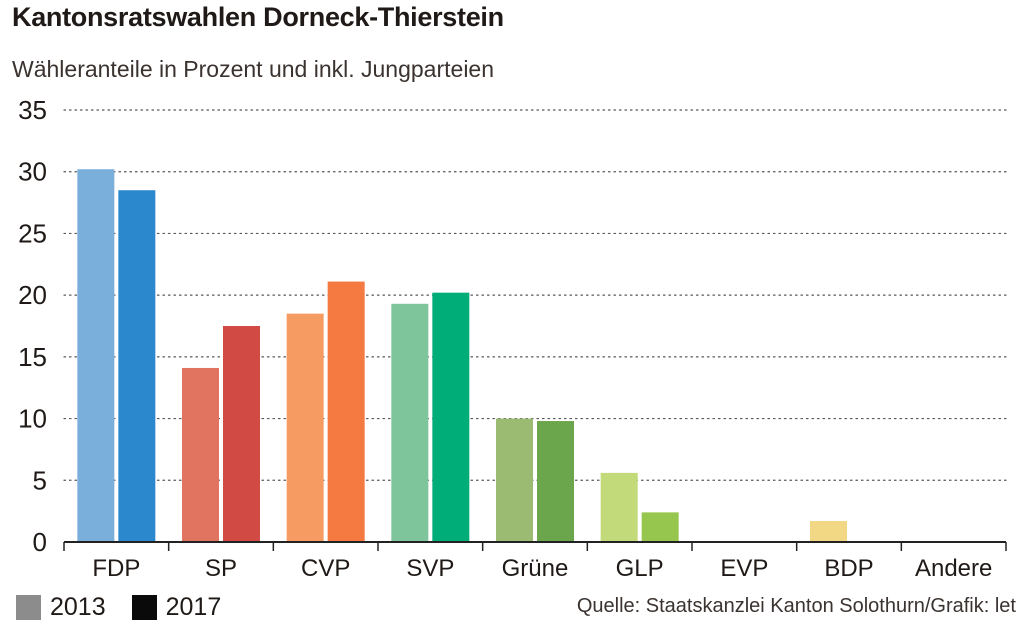  What do you see at coordinates (40, 480) in the screenshot?
I see `y-tick-label: 5` at bounding box center [40, 480].